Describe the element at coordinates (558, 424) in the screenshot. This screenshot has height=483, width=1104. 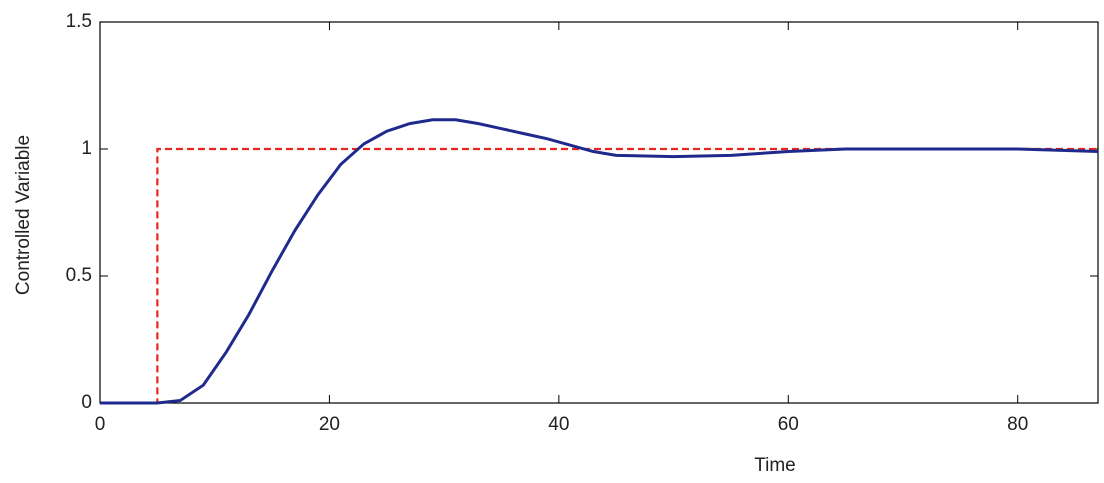
I see `x-tick-label: 40` at that location.